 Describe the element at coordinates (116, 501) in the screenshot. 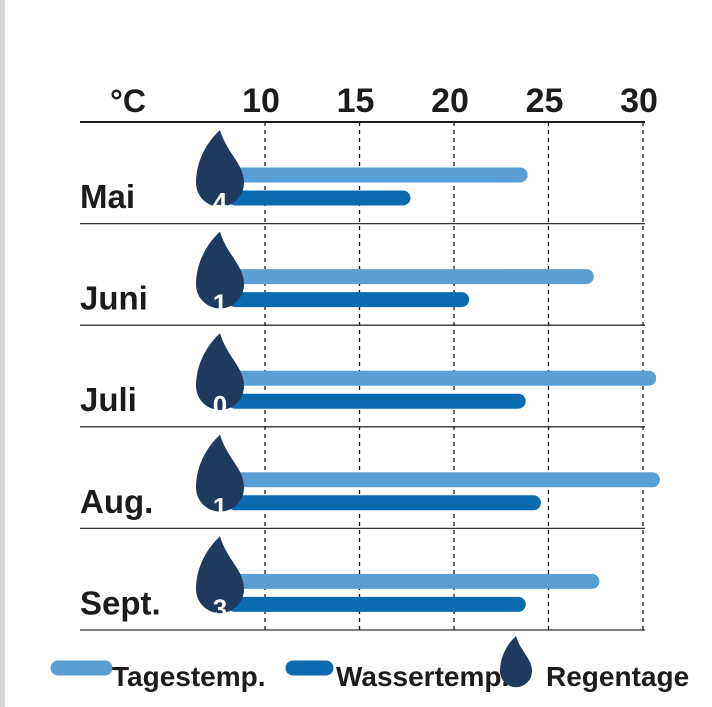

I see `category-label-3: Aug.` at that location.